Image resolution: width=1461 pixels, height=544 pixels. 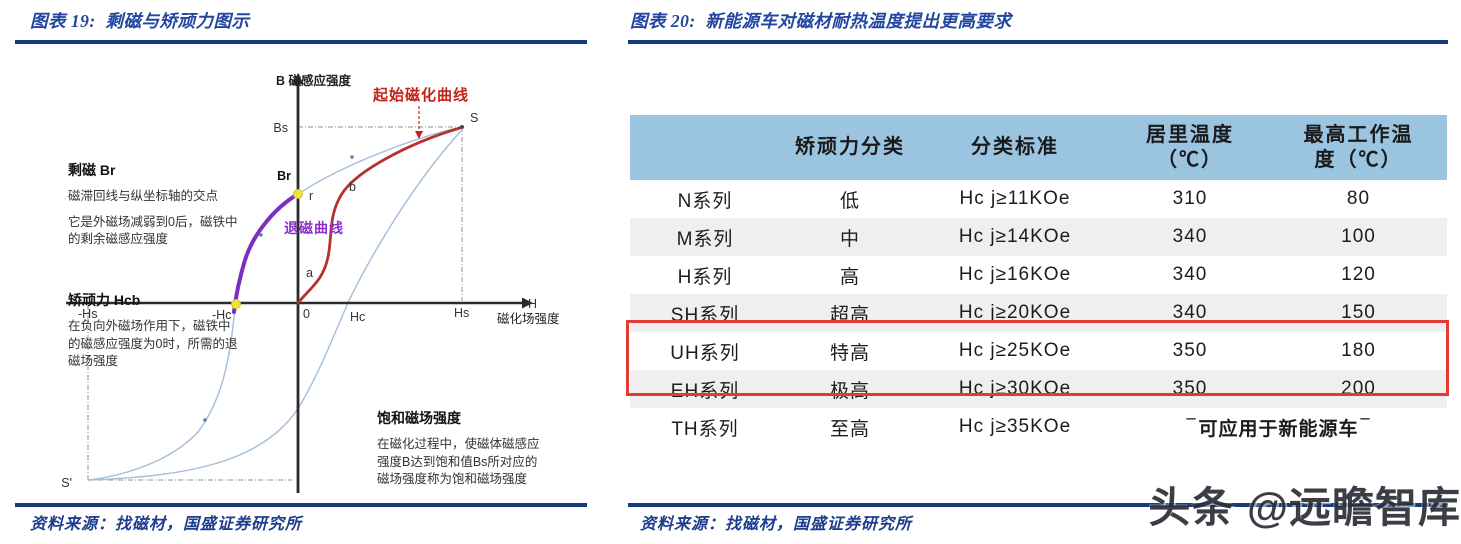 I want to click on x-axis-arrow-icon, so click(x=527, y=303).